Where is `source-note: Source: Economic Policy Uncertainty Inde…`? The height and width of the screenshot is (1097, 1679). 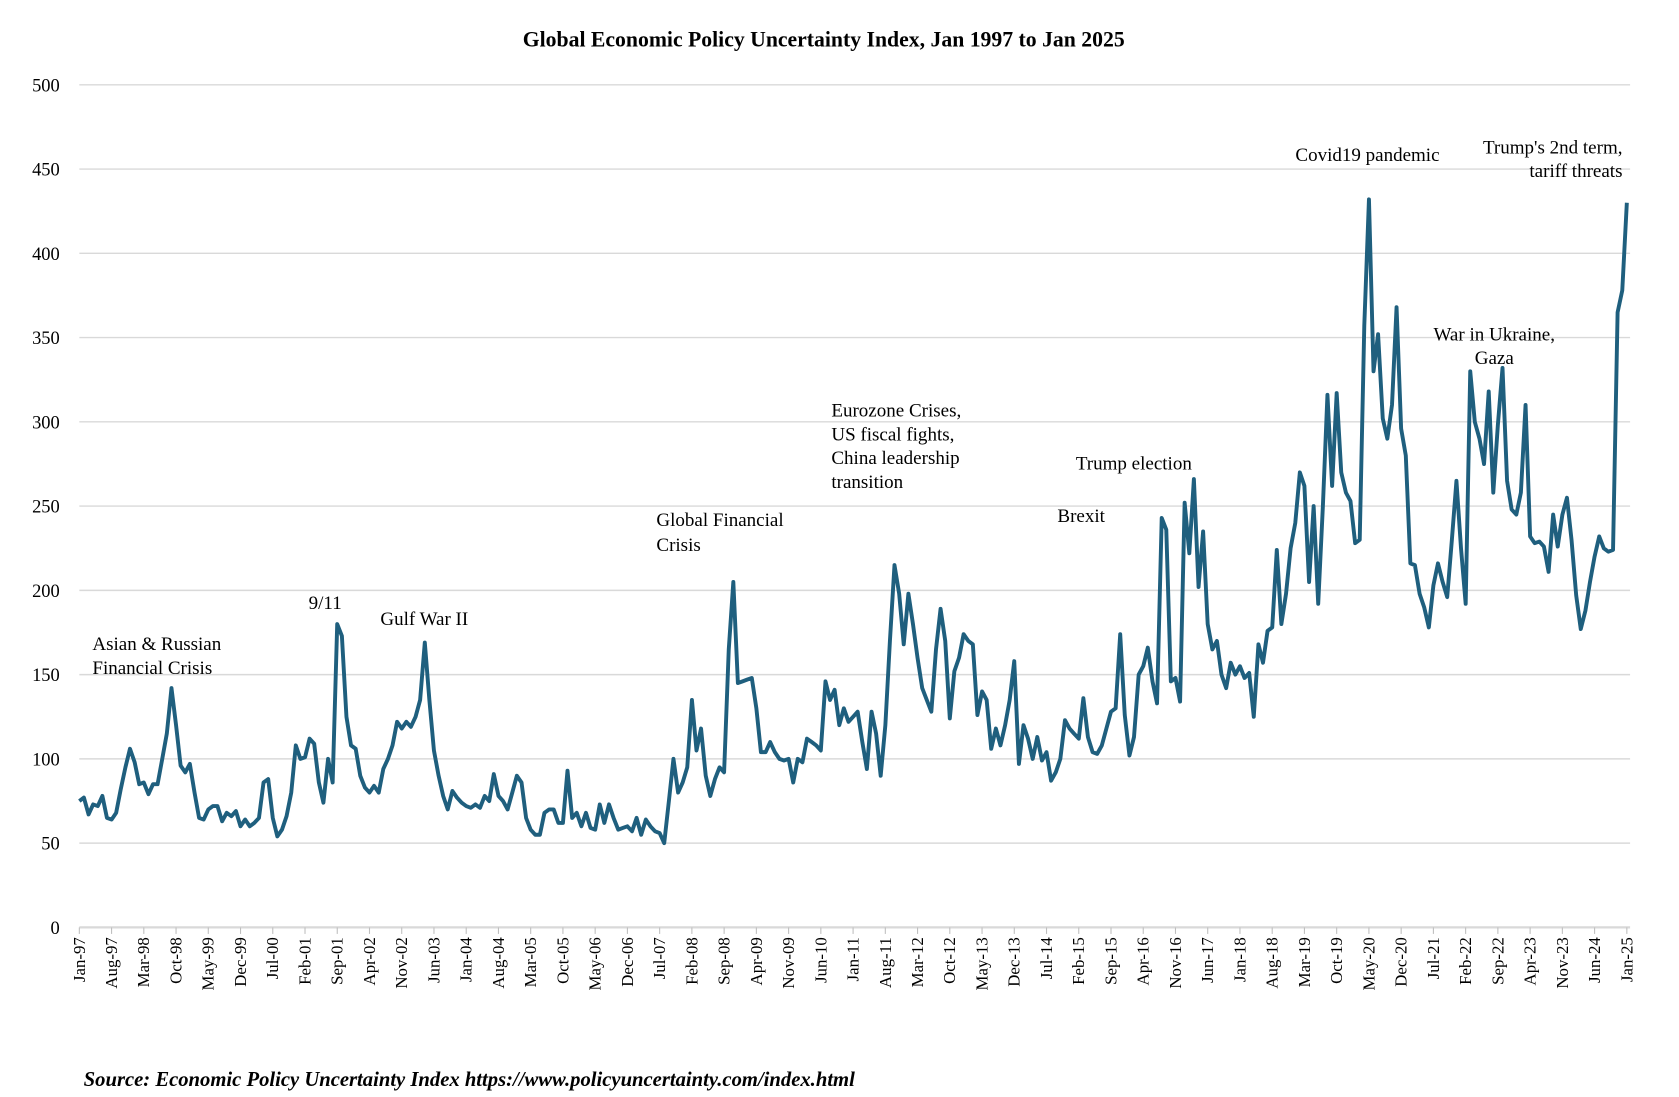
source-note: Source: Economic Policy Uncertainty Inde… is located at coordinates (469, 1080).